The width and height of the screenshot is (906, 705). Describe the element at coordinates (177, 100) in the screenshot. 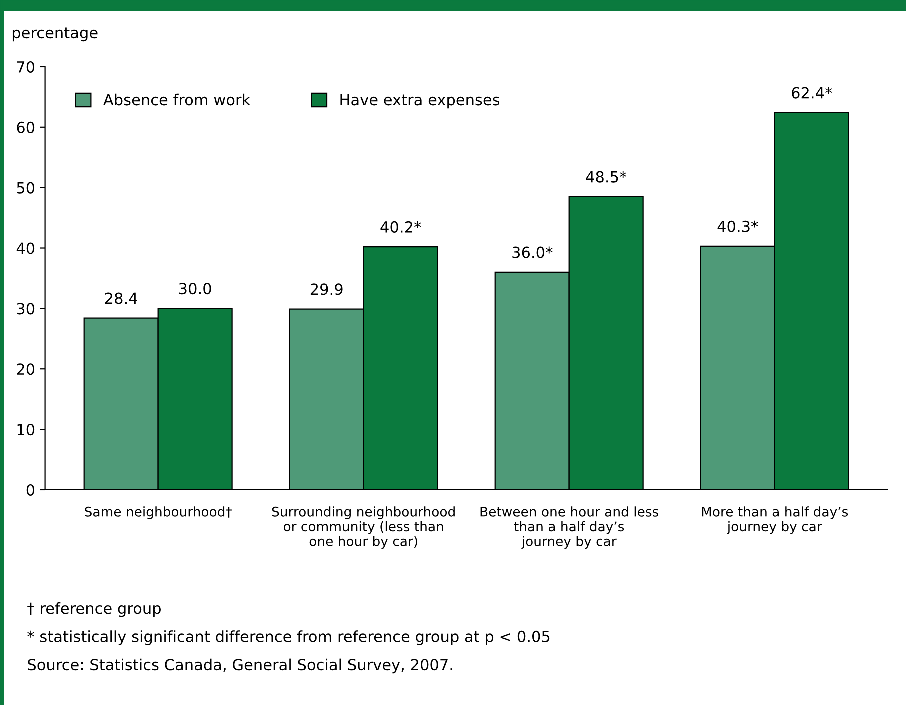

I see `legend-label: Absence from work` at that location.